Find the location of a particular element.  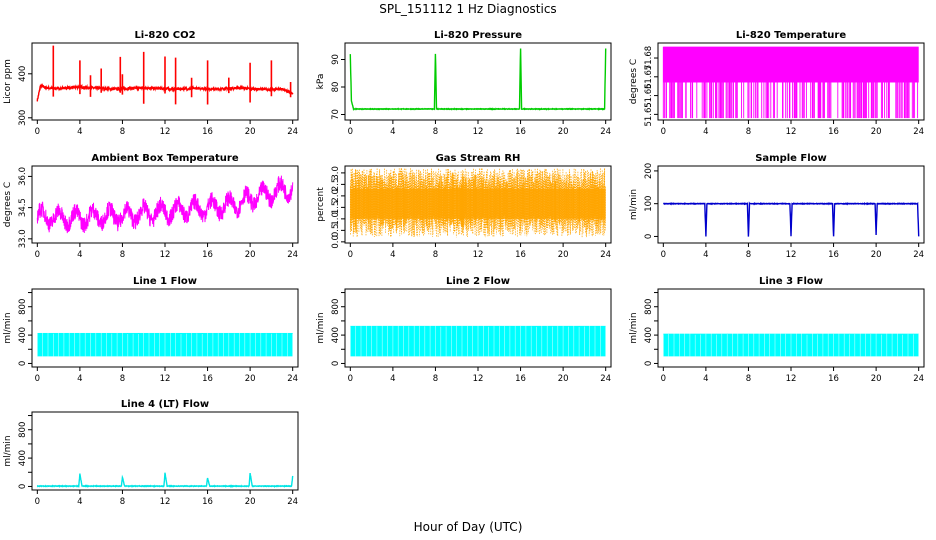

li820-co2-ytick-label: 300 is located at coordinates (23, 118).